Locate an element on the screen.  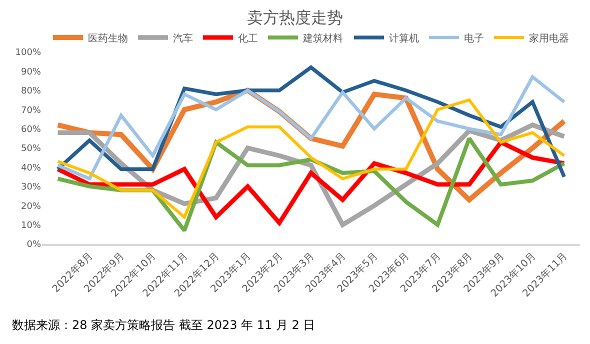
y-tick-label: 0% is located at coordinates (34, 245).